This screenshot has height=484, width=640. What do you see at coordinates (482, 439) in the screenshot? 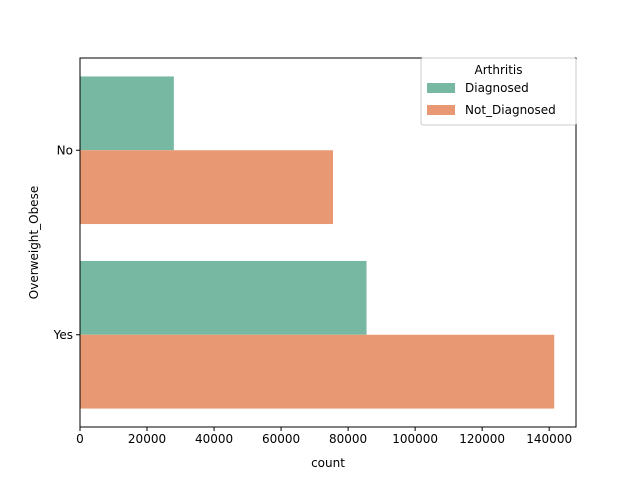
I see `x-tick-label: 120000` at bounding box center [482, 439].